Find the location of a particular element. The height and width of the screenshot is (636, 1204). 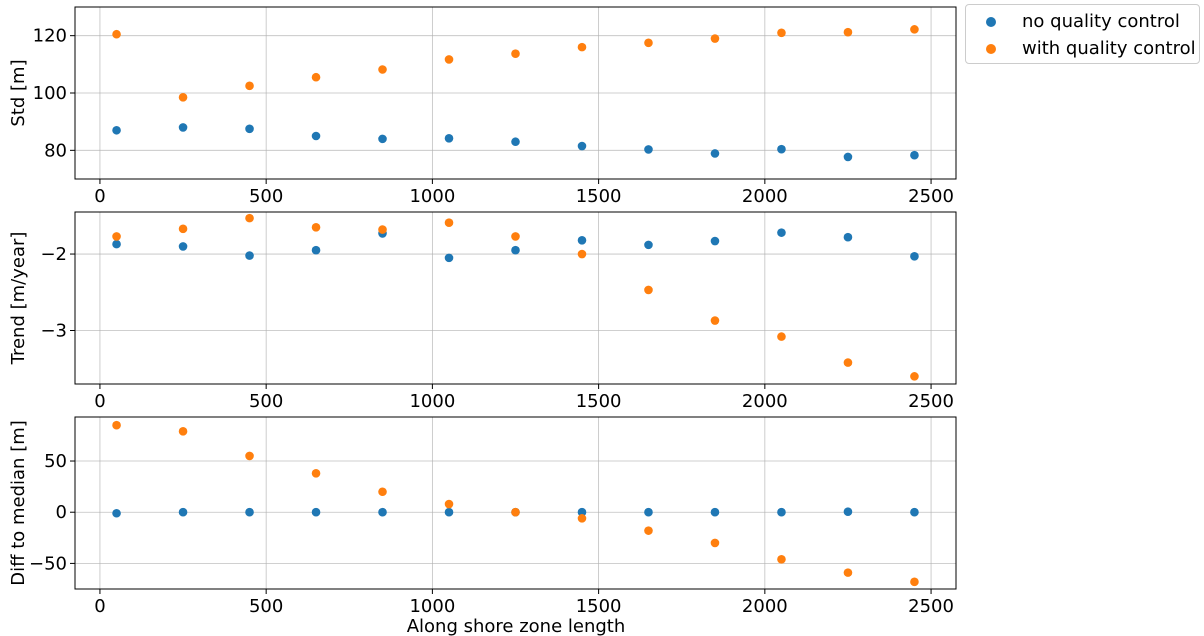

legend: no quality control with quality control is located at coordinates (1082, 34).